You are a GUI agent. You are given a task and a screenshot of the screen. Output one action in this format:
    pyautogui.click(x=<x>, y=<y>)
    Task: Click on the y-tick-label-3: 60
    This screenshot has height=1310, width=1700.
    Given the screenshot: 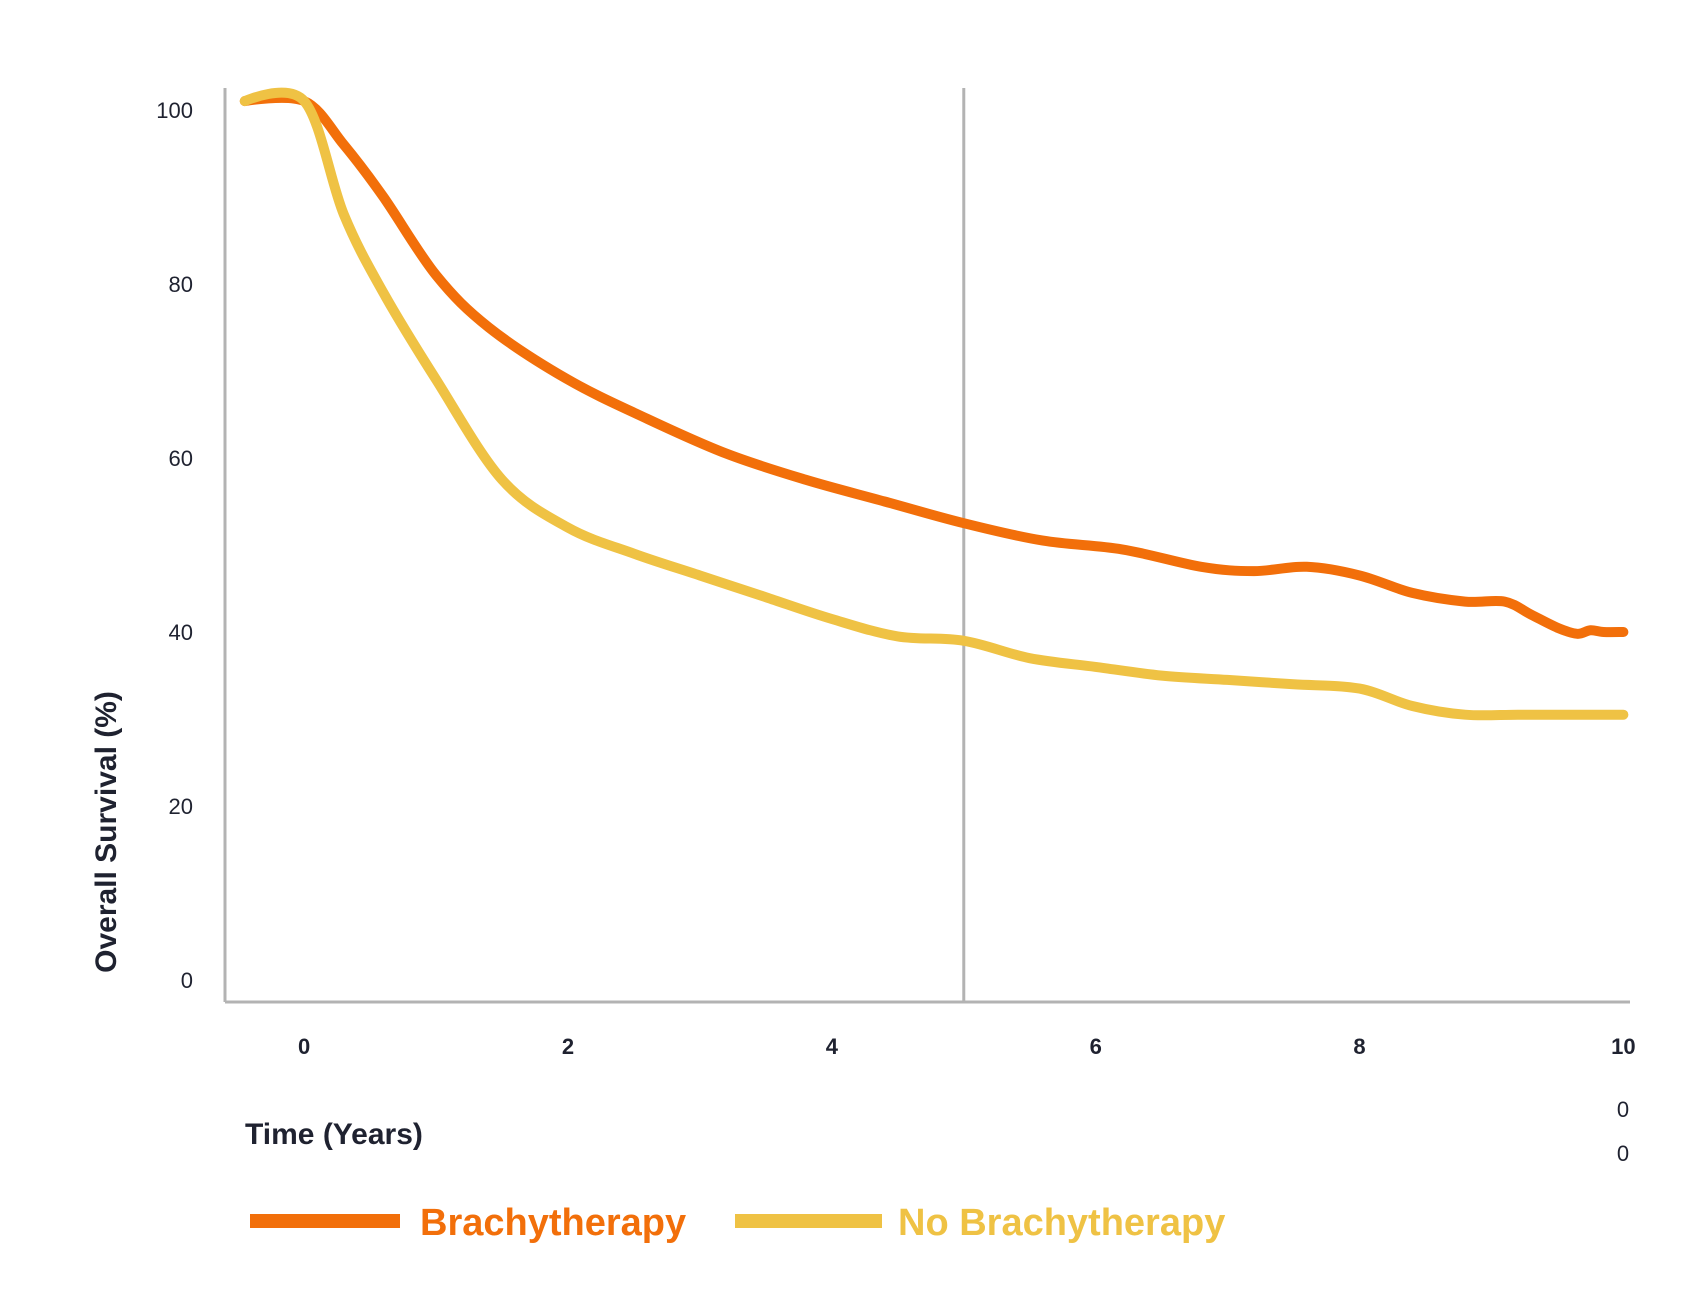 What is the action you would take?
    pyautogui.click(x=181, y=458)
    